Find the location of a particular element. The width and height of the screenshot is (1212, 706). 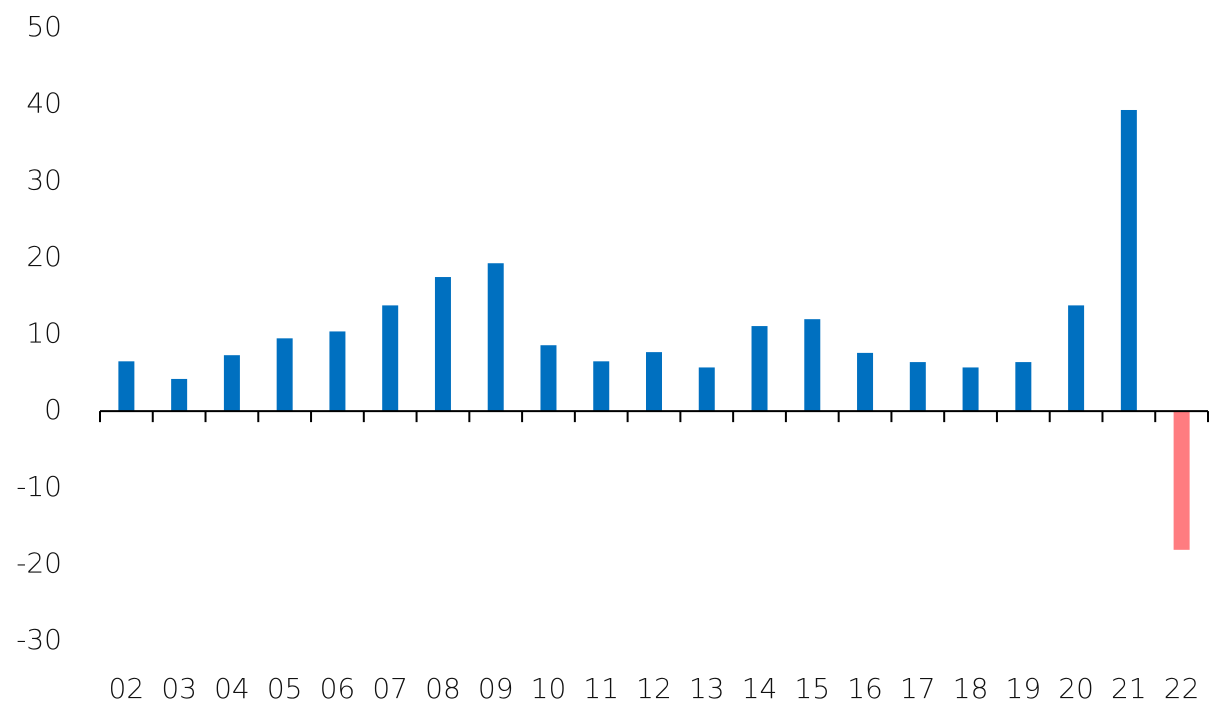

x-tick-label: 19 is located at coordinates (1024, 688).